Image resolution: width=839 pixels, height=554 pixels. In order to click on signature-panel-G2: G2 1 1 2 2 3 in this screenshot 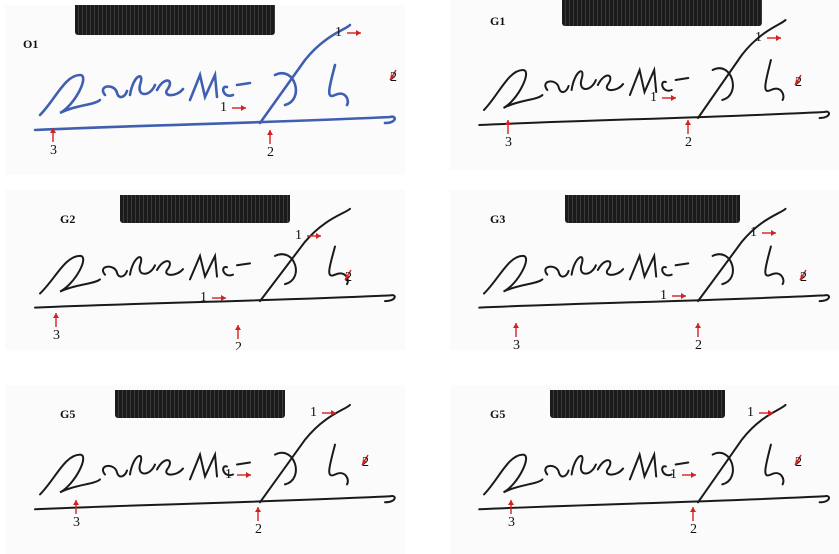, I will do `click(205, 270)`.